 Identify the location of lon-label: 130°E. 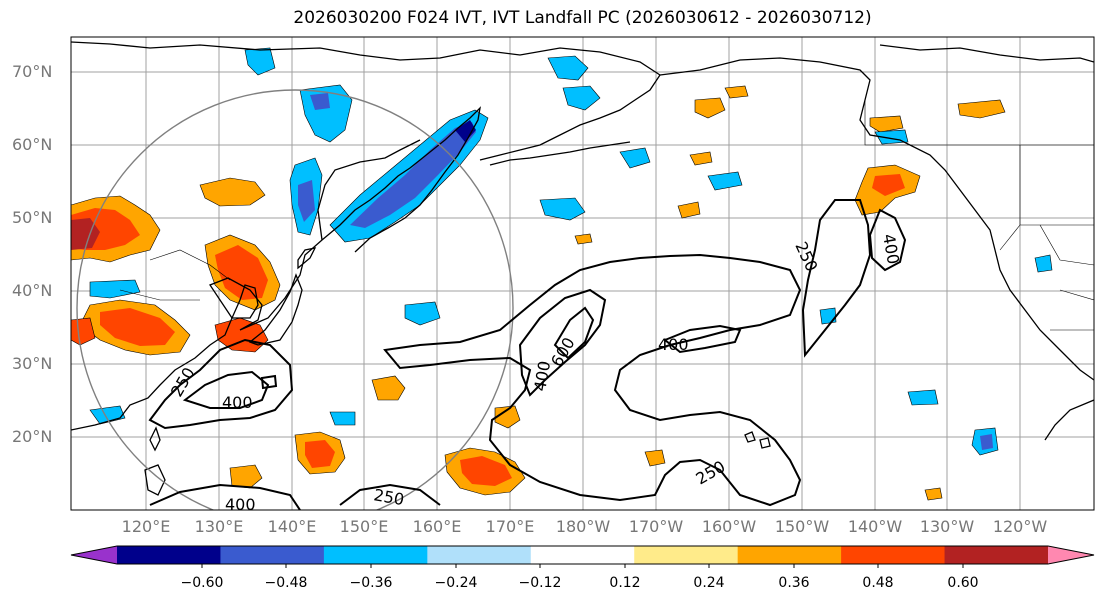
(219, 526).